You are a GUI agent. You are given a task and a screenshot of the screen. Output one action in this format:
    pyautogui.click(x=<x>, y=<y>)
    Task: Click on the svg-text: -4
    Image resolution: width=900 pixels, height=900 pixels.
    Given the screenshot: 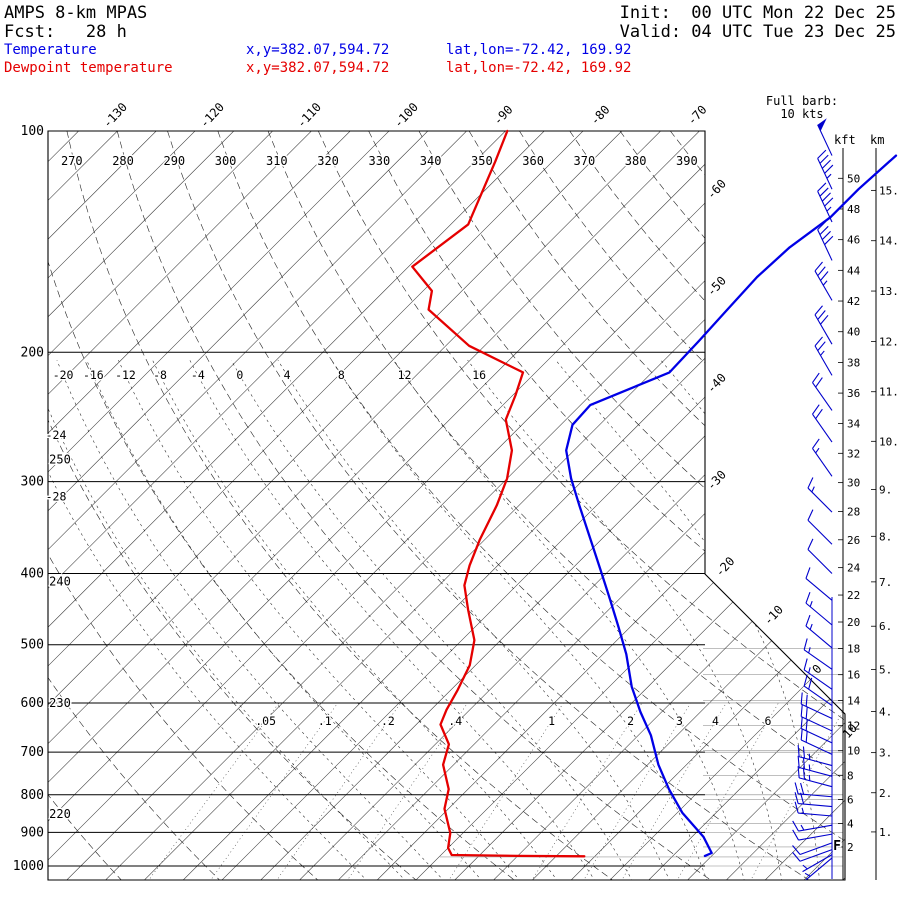 What is the action you would take?
    pyautogui.click(x=198, y=375)
    